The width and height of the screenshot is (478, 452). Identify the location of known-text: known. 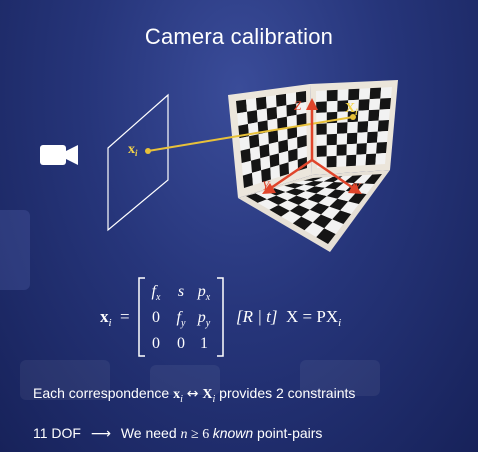
(233, 433).